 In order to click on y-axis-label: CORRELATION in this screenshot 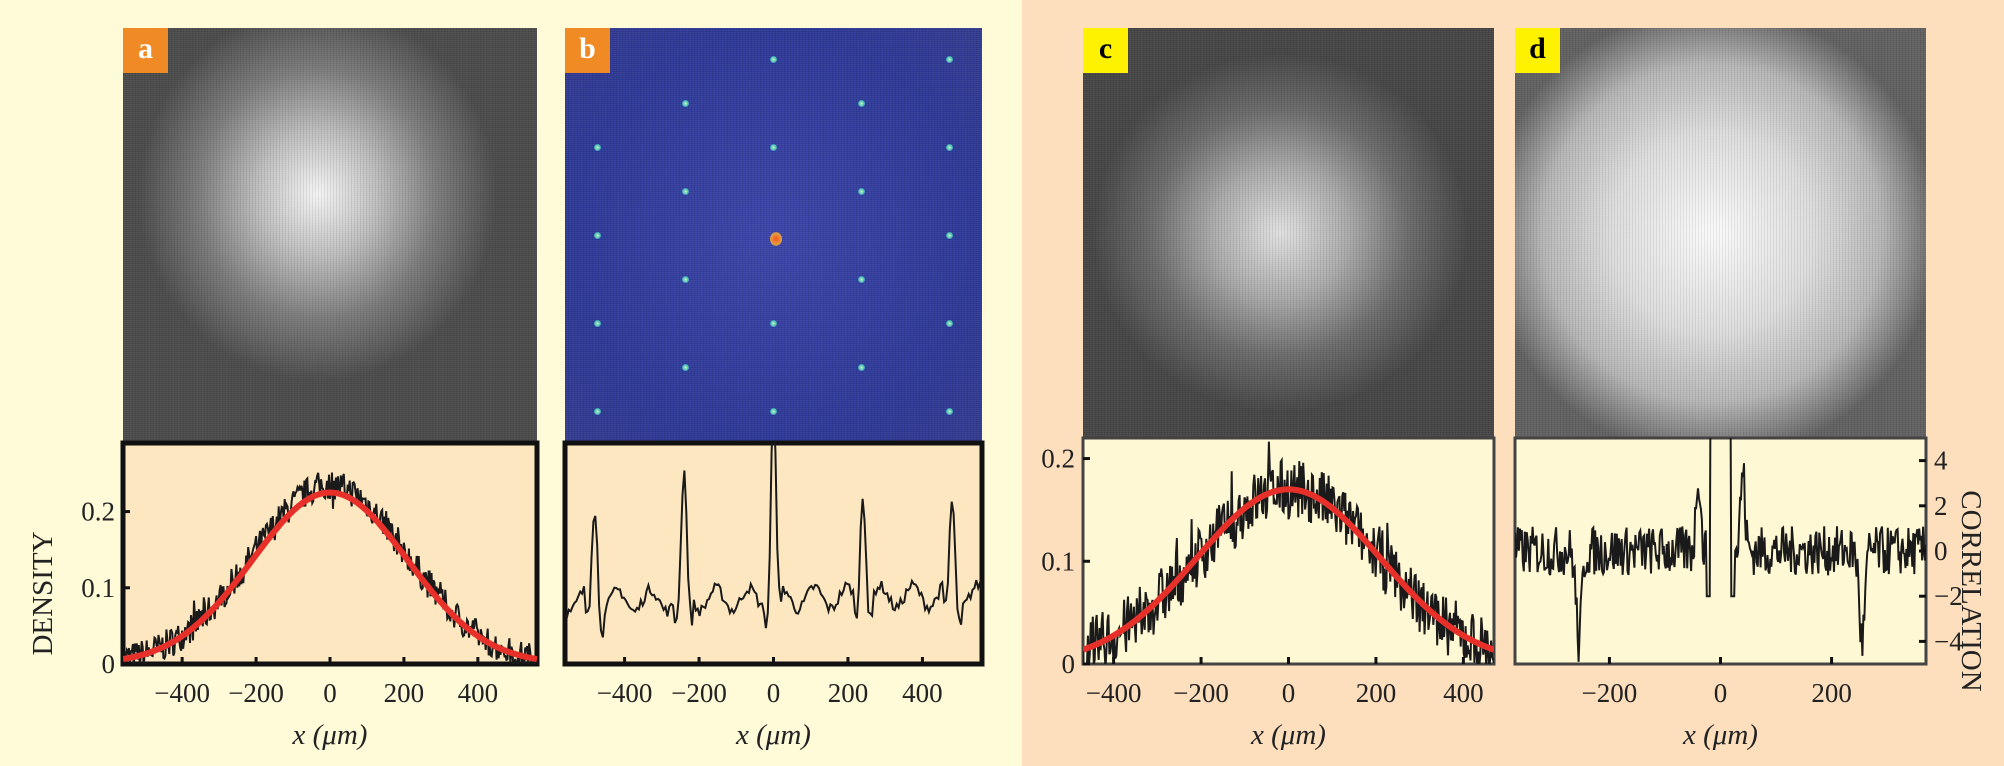, I will do `click(1971, 590)`.